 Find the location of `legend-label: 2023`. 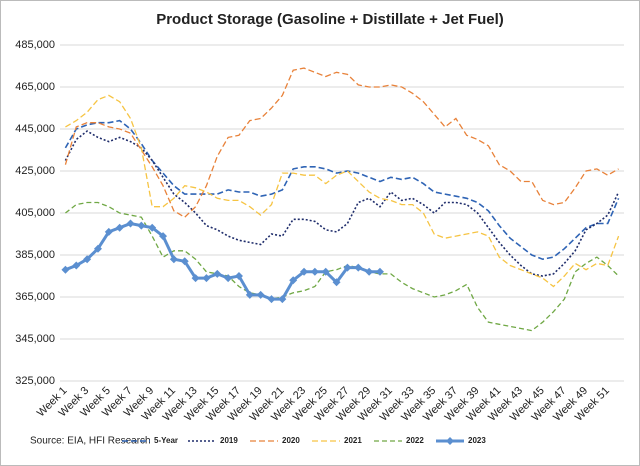

legend-label: 2023 is located at coordinates (477, 440).